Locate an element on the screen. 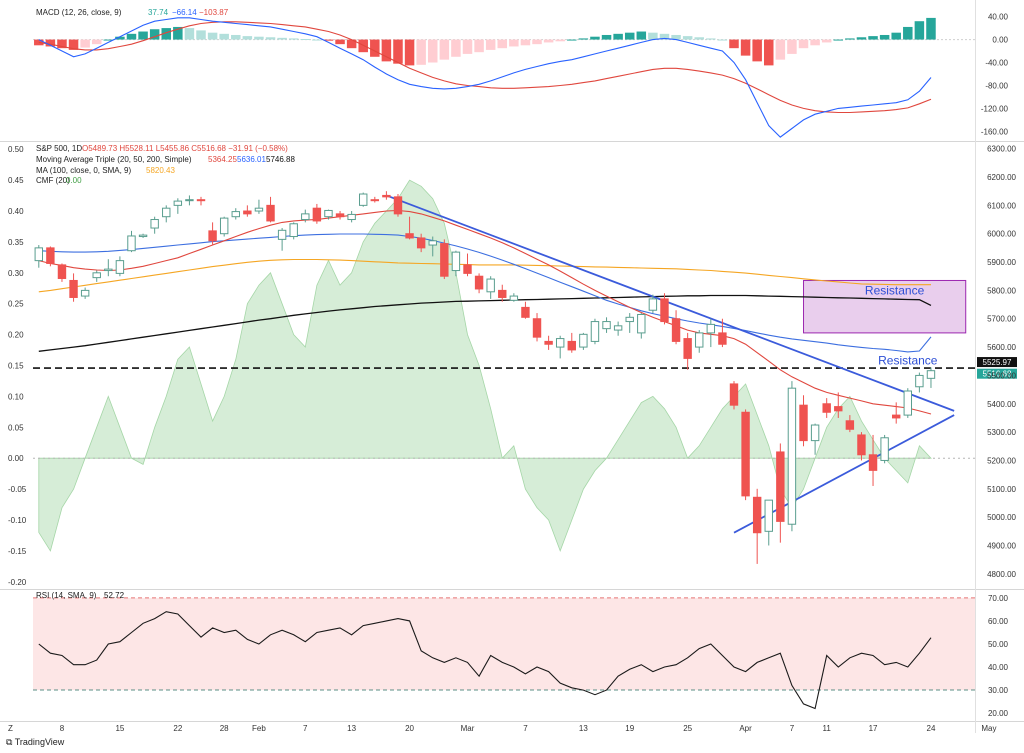 The height and width of the screenshot is (753, 1024). rsi-legend-label: RSI (14, SMA, 9) is located at coordinates (66, 595).